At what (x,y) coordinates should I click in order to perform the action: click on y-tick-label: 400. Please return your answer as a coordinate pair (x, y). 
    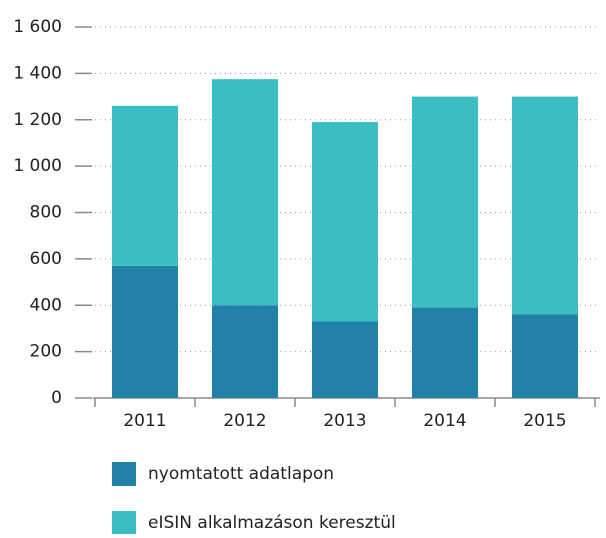
    Looking at the image, I should click on (46, 305).